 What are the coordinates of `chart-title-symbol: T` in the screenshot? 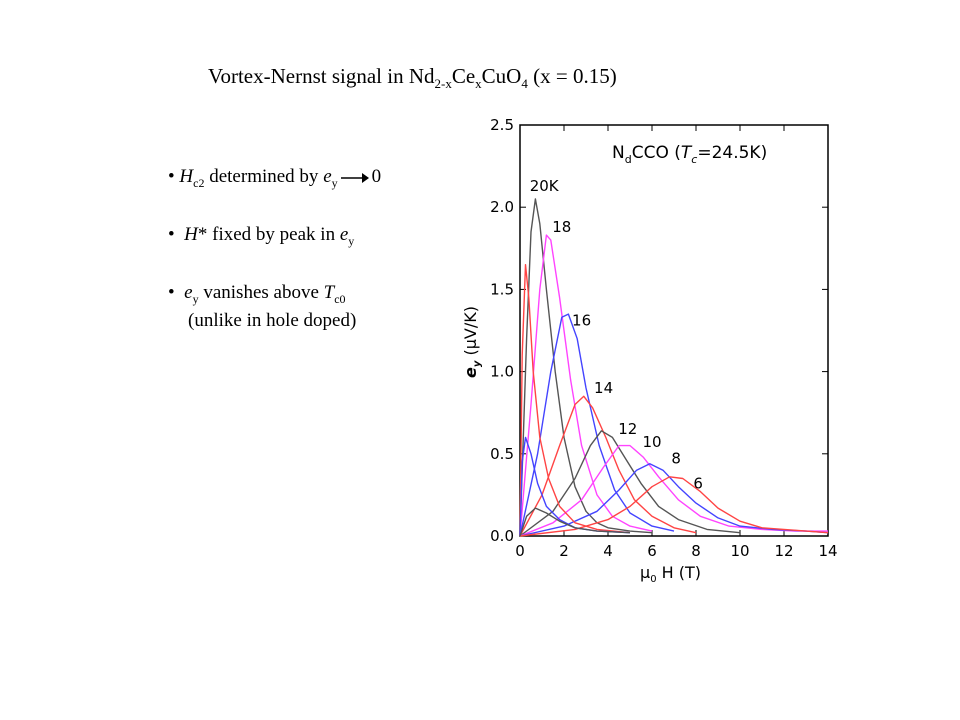 It's located at (687, 153).